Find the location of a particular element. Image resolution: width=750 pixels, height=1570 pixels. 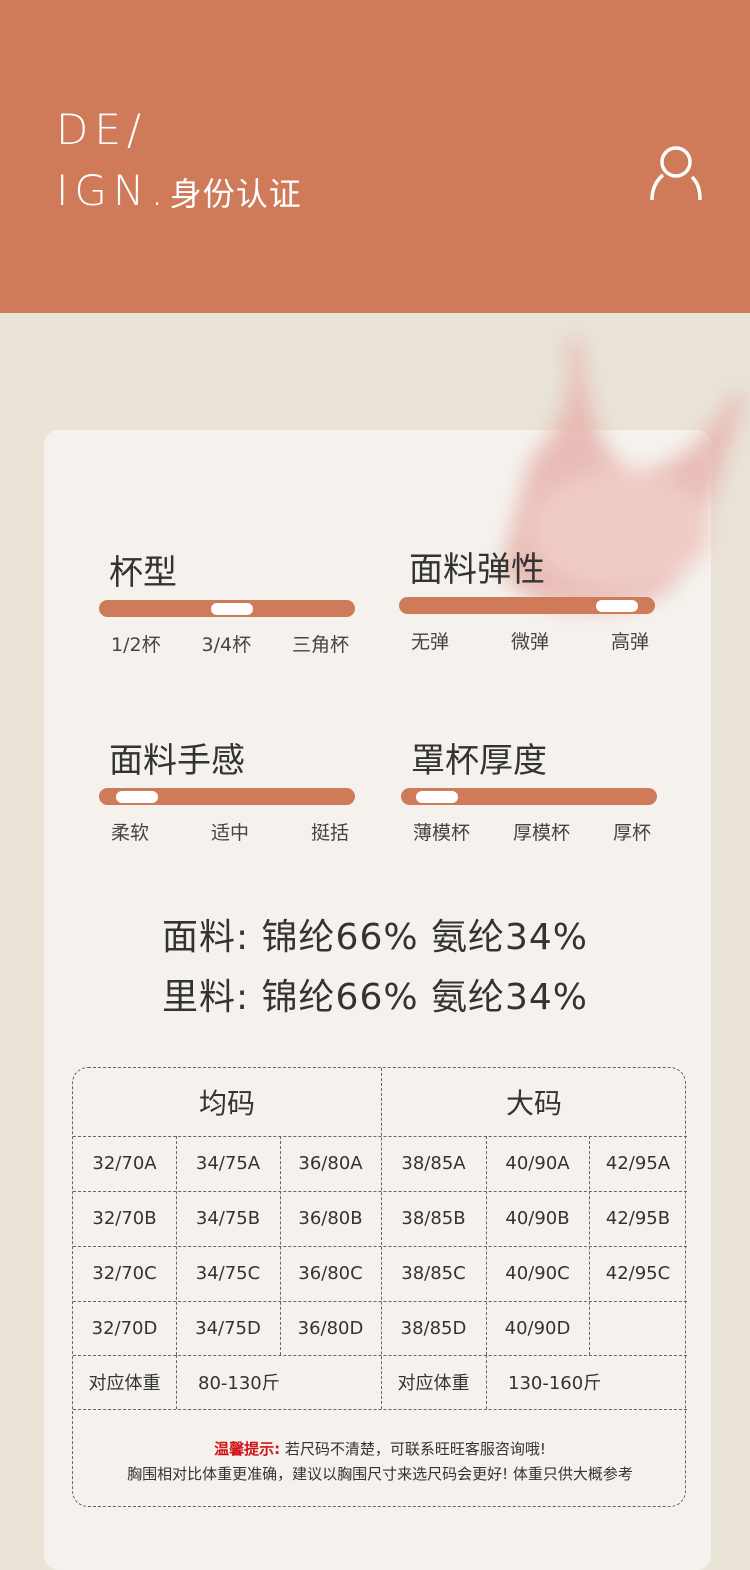

weight-label-large: 对应体重 is located at coordinates (433, 1383).